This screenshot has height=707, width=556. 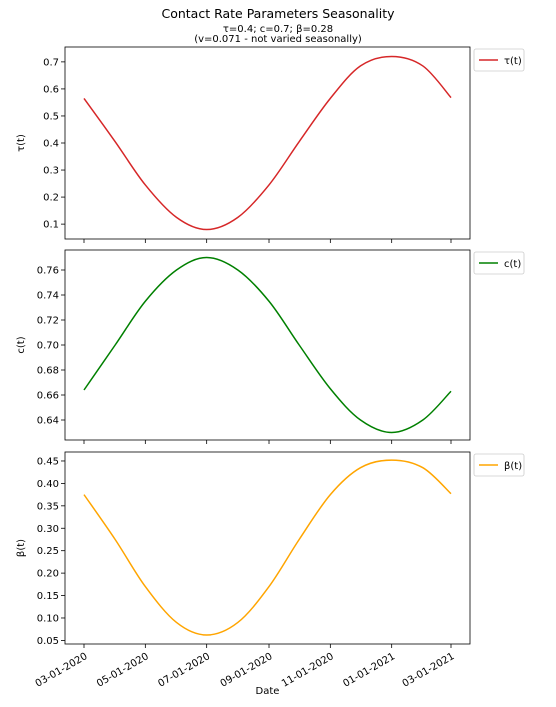 What do you see at coordinates (268, 691) in the screenshot?
I see `x-axis-label: Date` at bounding box center [268, 691].